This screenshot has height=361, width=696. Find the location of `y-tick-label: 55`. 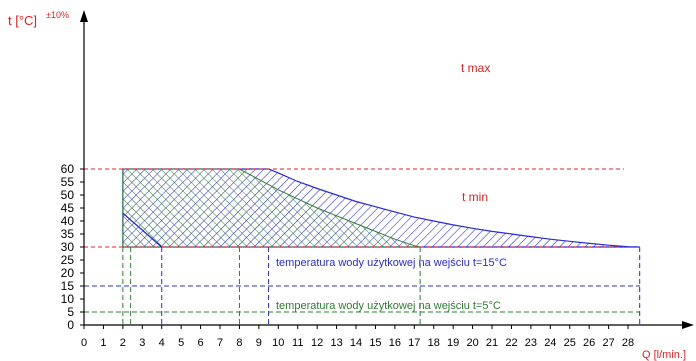

y-tick-label: 55 is located at coordinates (68, 182).